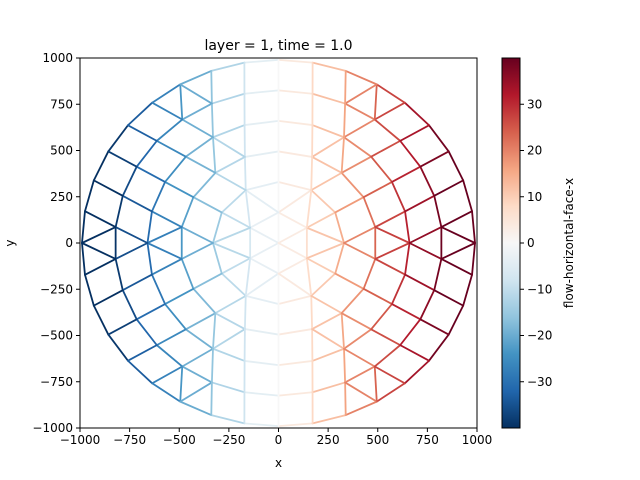 This screenshot has width=640, height=480. What do you see at coordinates (477, 440) in the screenshot?
I see `x-tick-label: 1000` at bounding box center [477, 440].